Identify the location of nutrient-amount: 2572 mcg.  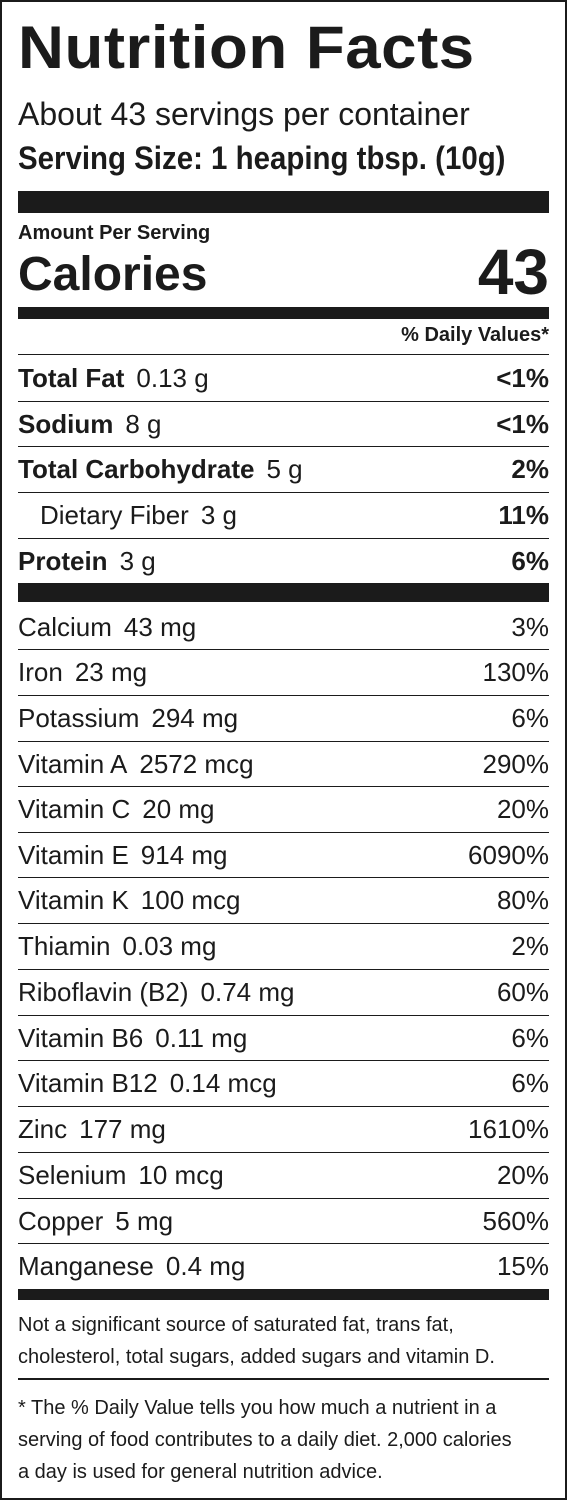
(196, 764).